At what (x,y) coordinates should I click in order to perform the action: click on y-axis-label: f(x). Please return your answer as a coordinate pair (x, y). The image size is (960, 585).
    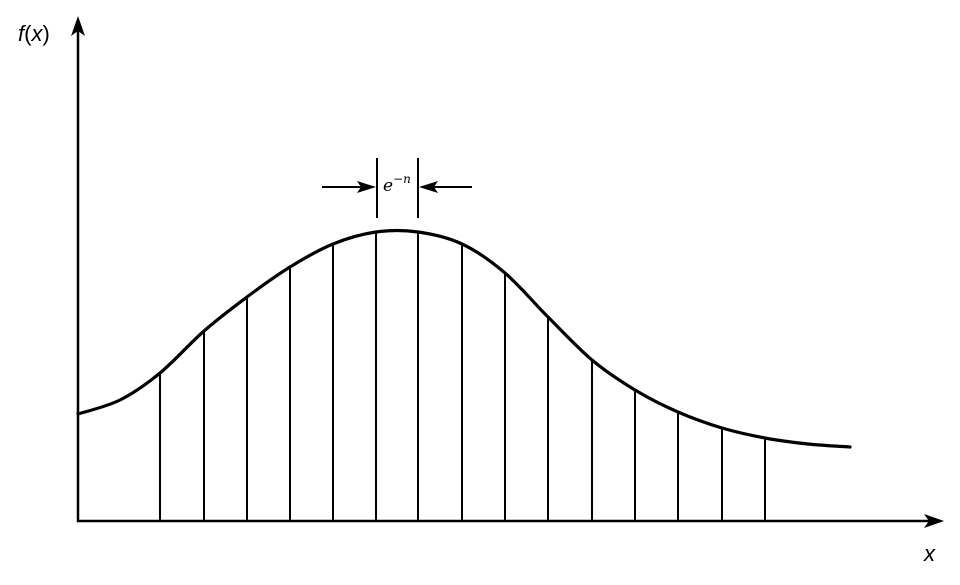
    Looking at the image, I should click on (34, 33).